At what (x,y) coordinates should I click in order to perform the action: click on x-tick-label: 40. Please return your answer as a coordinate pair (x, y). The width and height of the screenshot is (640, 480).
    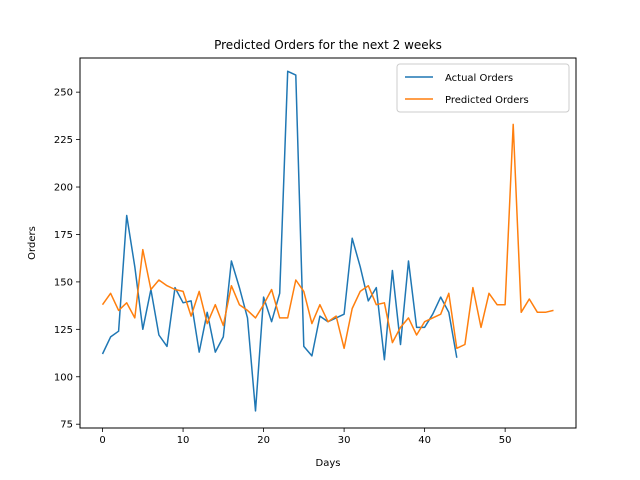
    Looking at the image, I should click on (424, 440).